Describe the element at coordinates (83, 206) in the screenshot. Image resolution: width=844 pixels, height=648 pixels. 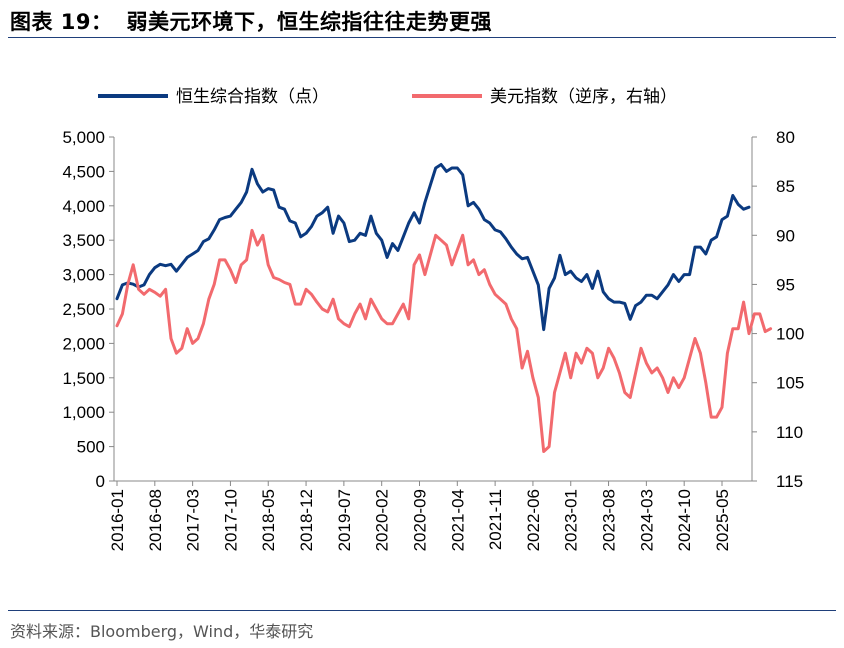
I see `left-tick-label: 4,000` at that location.